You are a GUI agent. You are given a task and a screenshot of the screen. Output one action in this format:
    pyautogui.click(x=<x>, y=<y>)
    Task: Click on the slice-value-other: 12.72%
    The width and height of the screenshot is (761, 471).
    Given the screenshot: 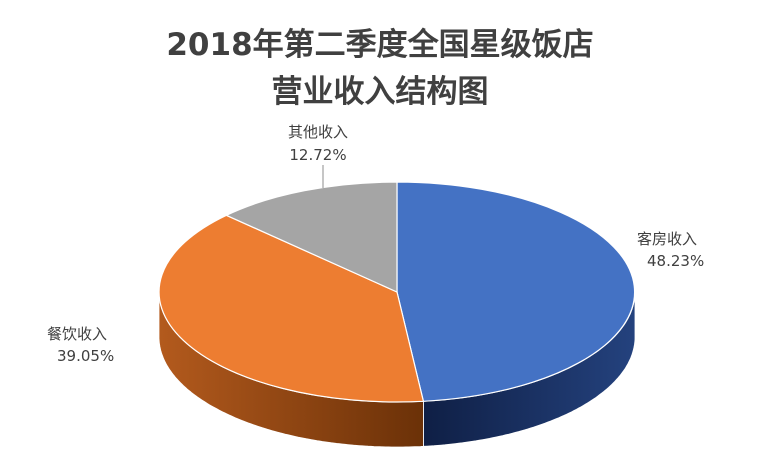 What is the action you would take?
    pyautogui.click(x=317, y=155)
    